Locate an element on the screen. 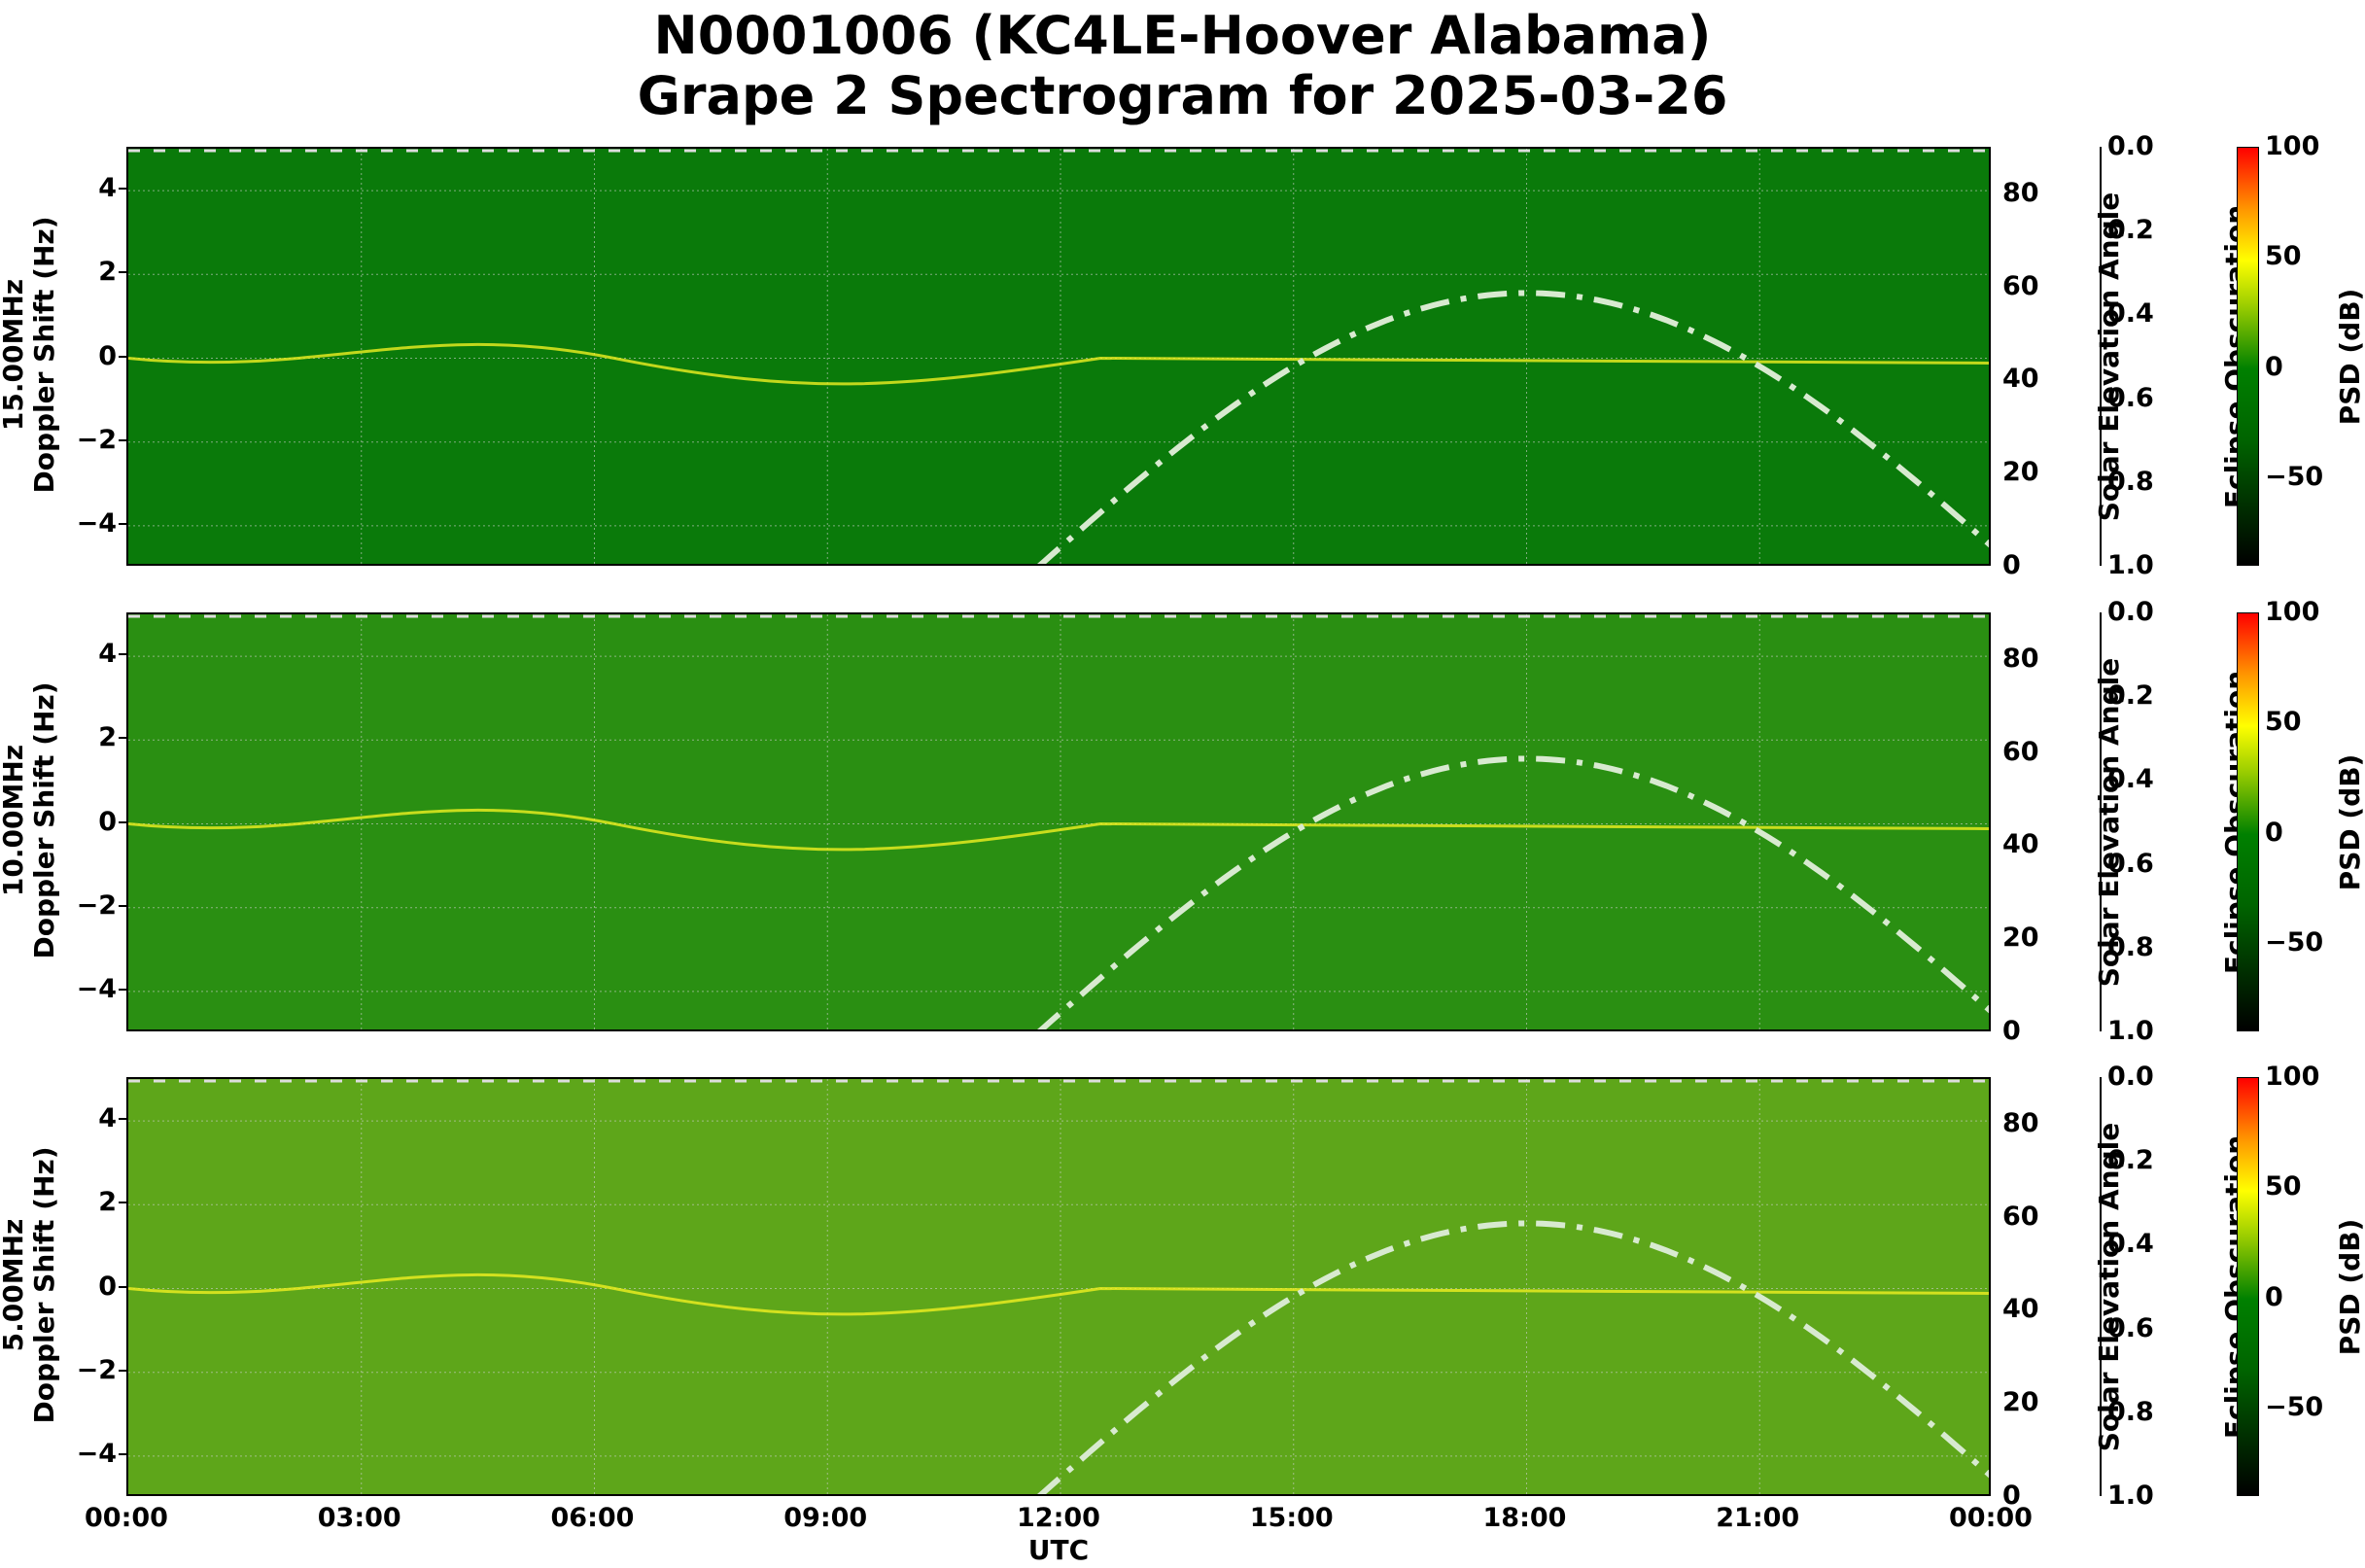 Image resolution: width=2365 pixels, height=1568 pixels. chart-title-line2: Grape 2 Spectrogram for 2025-03-26 is located at coordinates (1182, 95).